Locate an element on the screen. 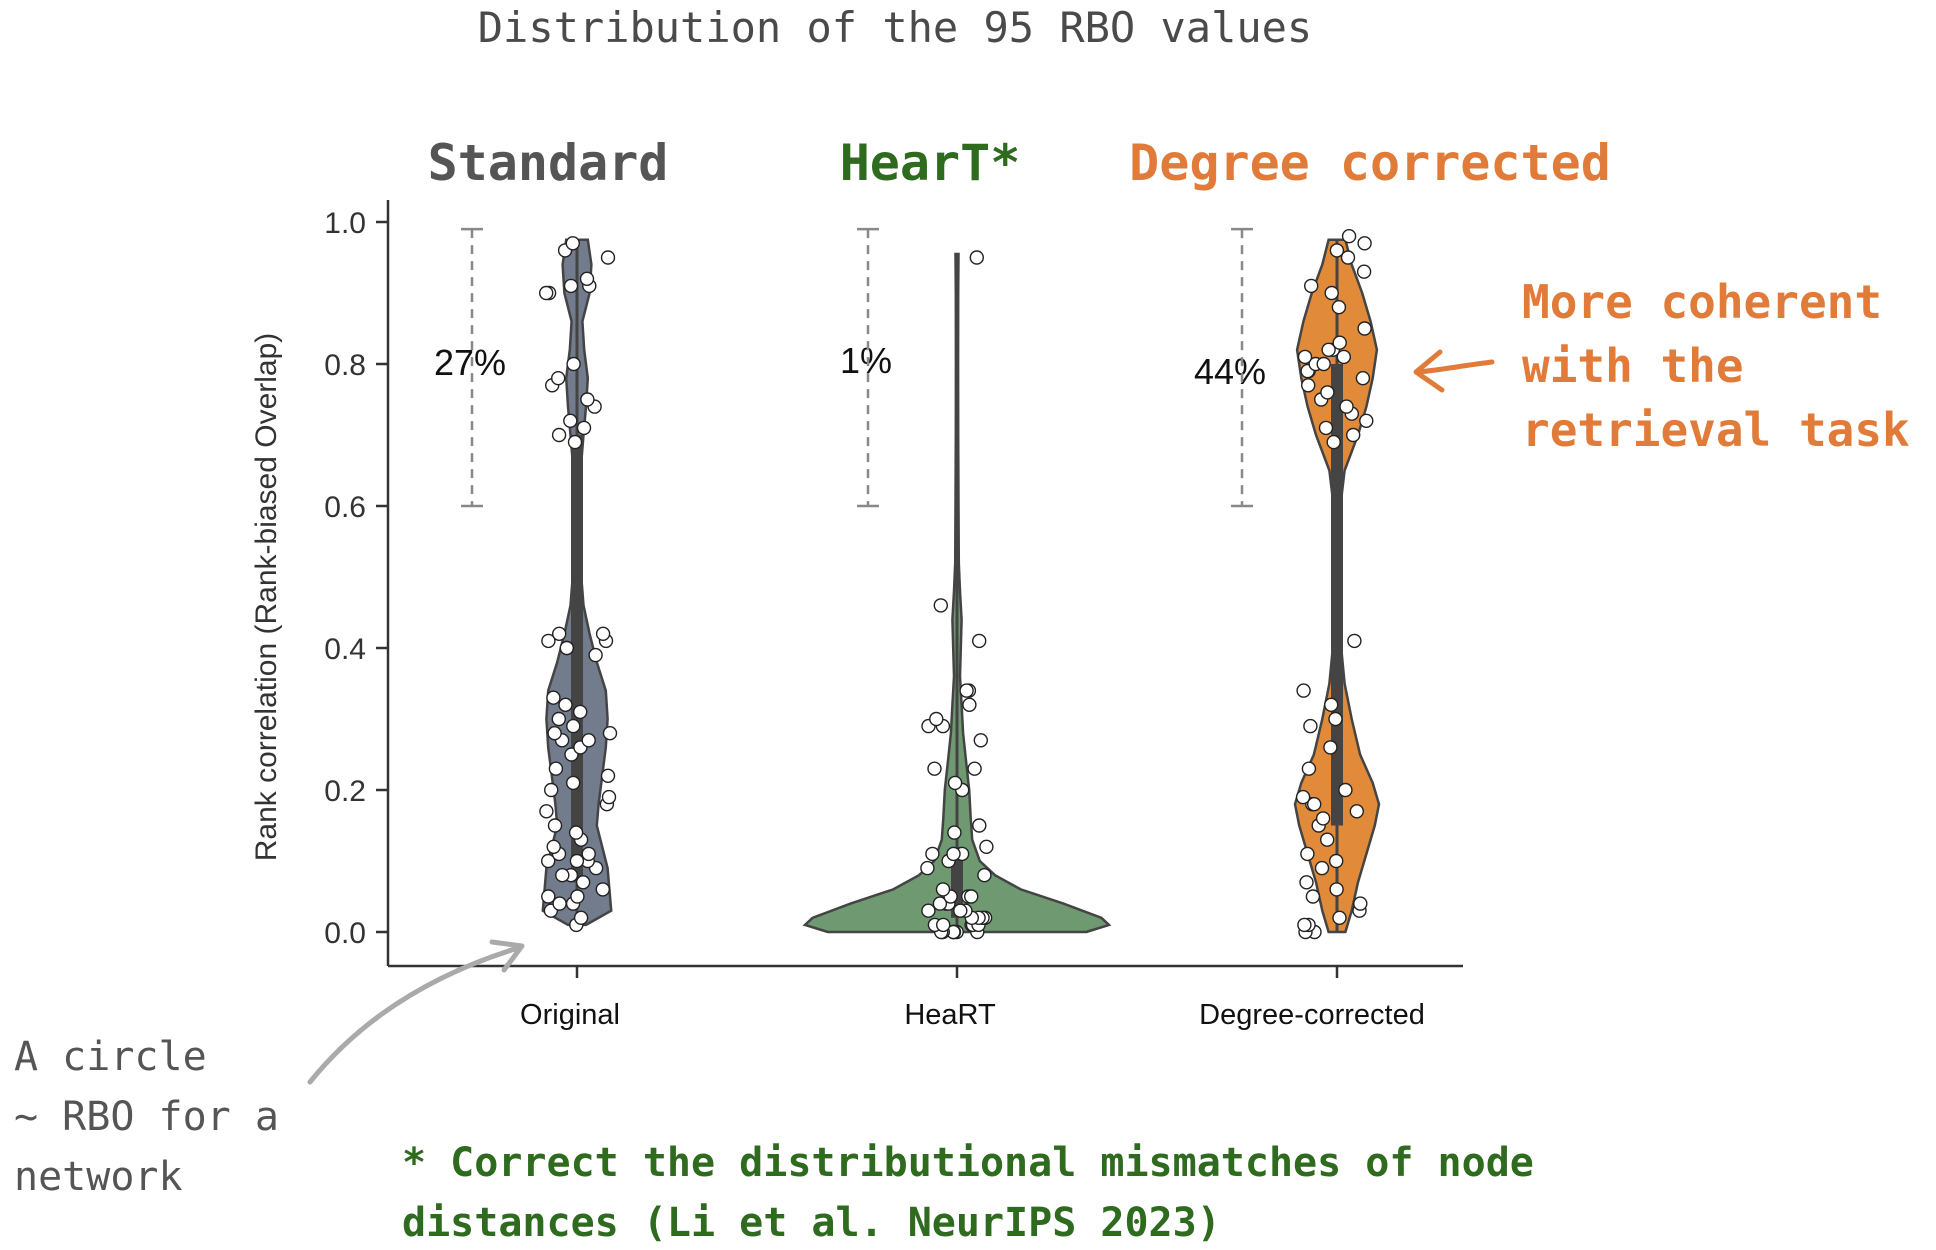 The height and width of the screenshot is (1250, 1936). left-note-line-1: A circle is located at coordinates (110, 1057).